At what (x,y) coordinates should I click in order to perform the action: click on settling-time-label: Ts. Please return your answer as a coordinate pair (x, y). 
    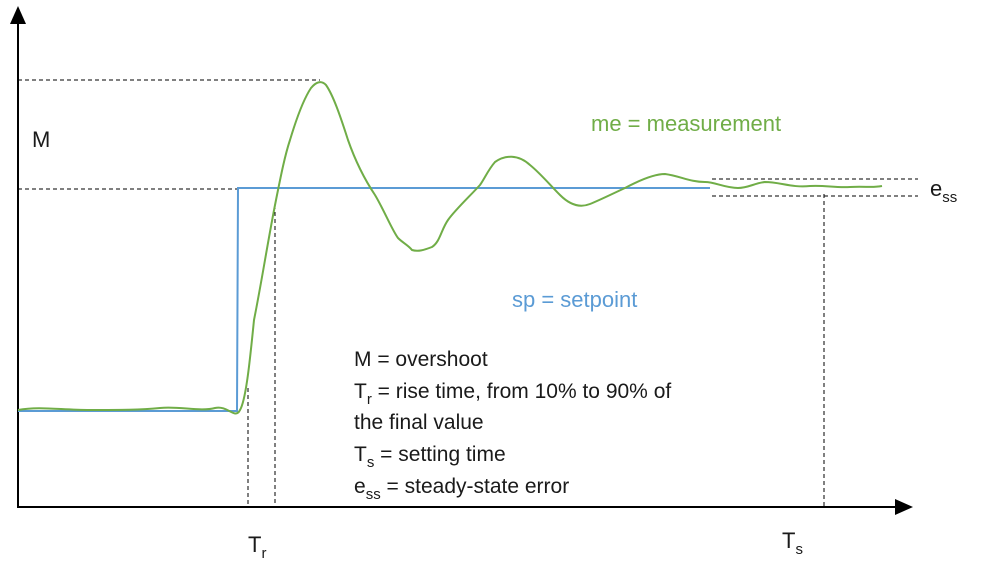
    Looking at the image, I should click on (792, 543).